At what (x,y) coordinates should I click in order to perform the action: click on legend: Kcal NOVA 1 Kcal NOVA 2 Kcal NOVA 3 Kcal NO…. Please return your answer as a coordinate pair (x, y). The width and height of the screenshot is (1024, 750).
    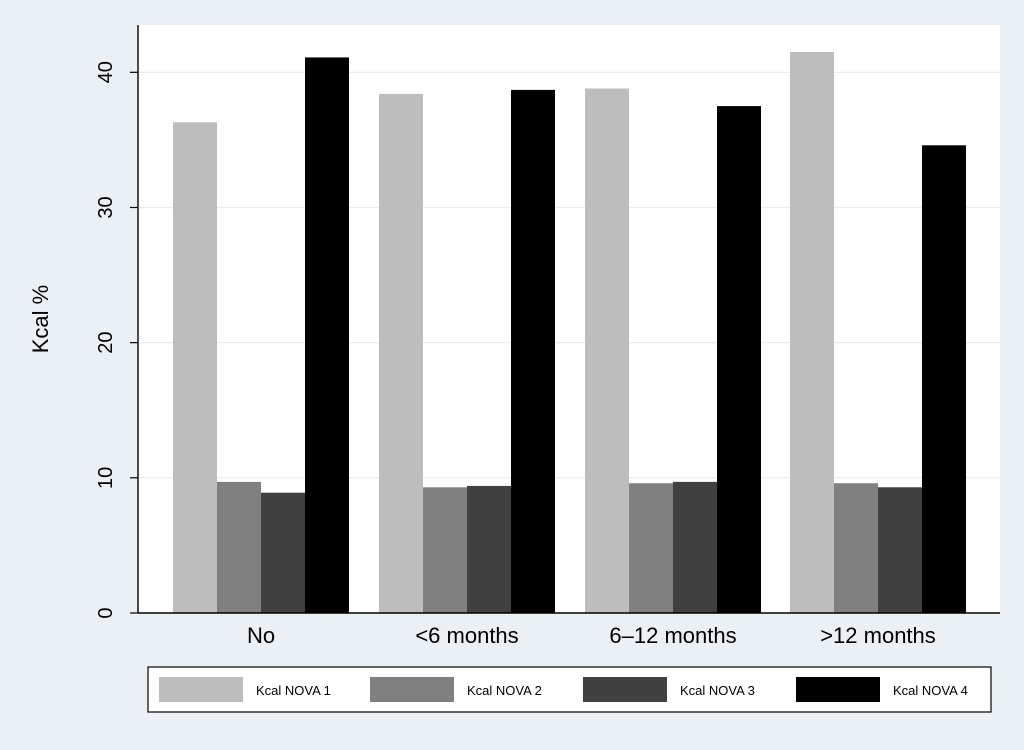
    Looking at the image, I should click on (569, 689).